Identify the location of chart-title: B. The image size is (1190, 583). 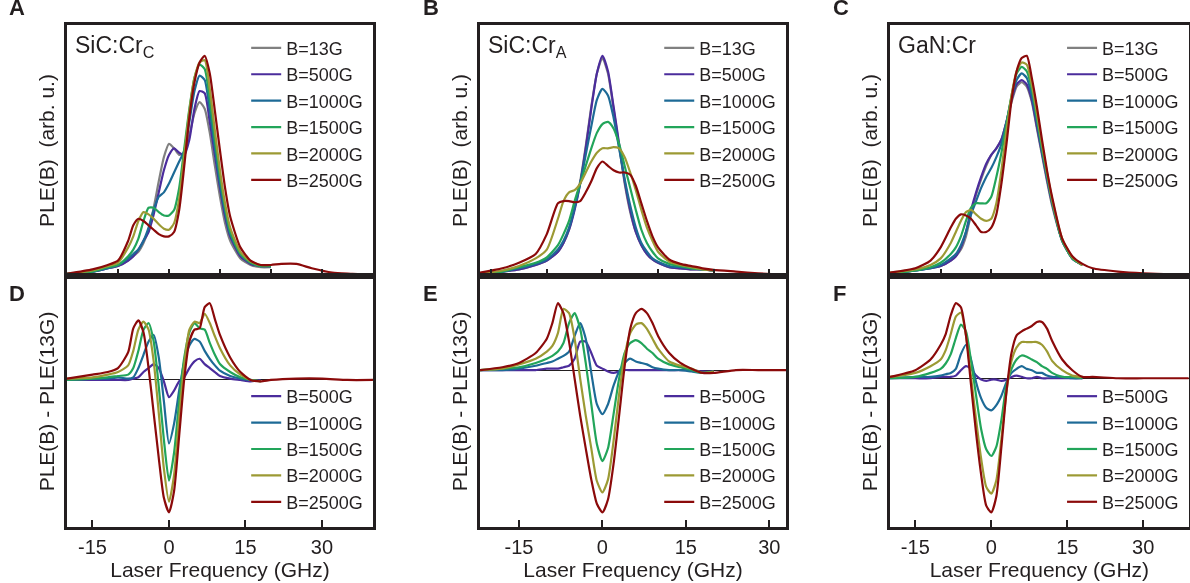
(431, 10).